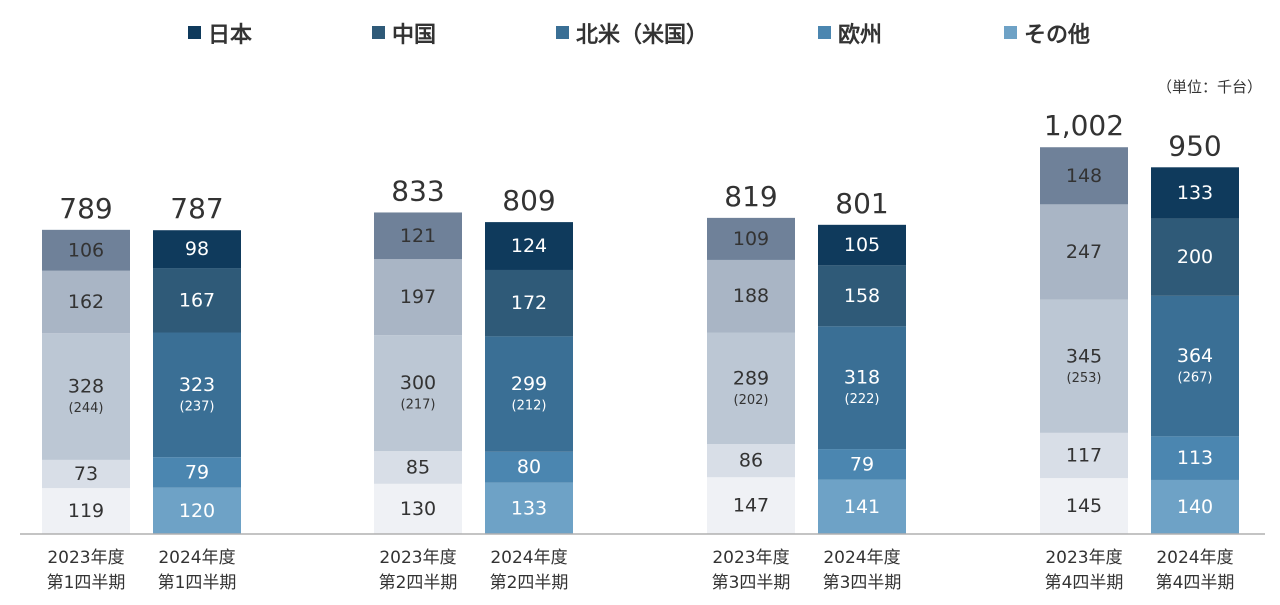 This screenshot has width=1280, height=605. Describe the element at coordinates (751, 378) in the screenshot. I see `segment-value-label: 289` at that location.